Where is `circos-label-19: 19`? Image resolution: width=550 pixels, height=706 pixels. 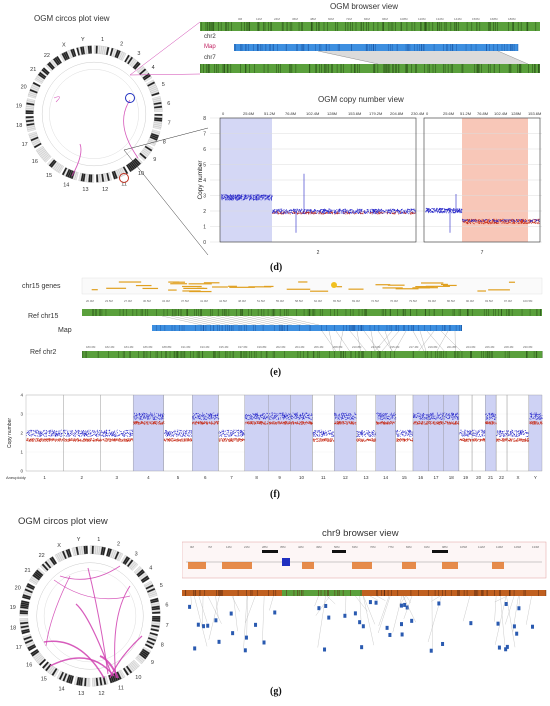 circos-label-19: 19 is located at coordinates (13, 608).